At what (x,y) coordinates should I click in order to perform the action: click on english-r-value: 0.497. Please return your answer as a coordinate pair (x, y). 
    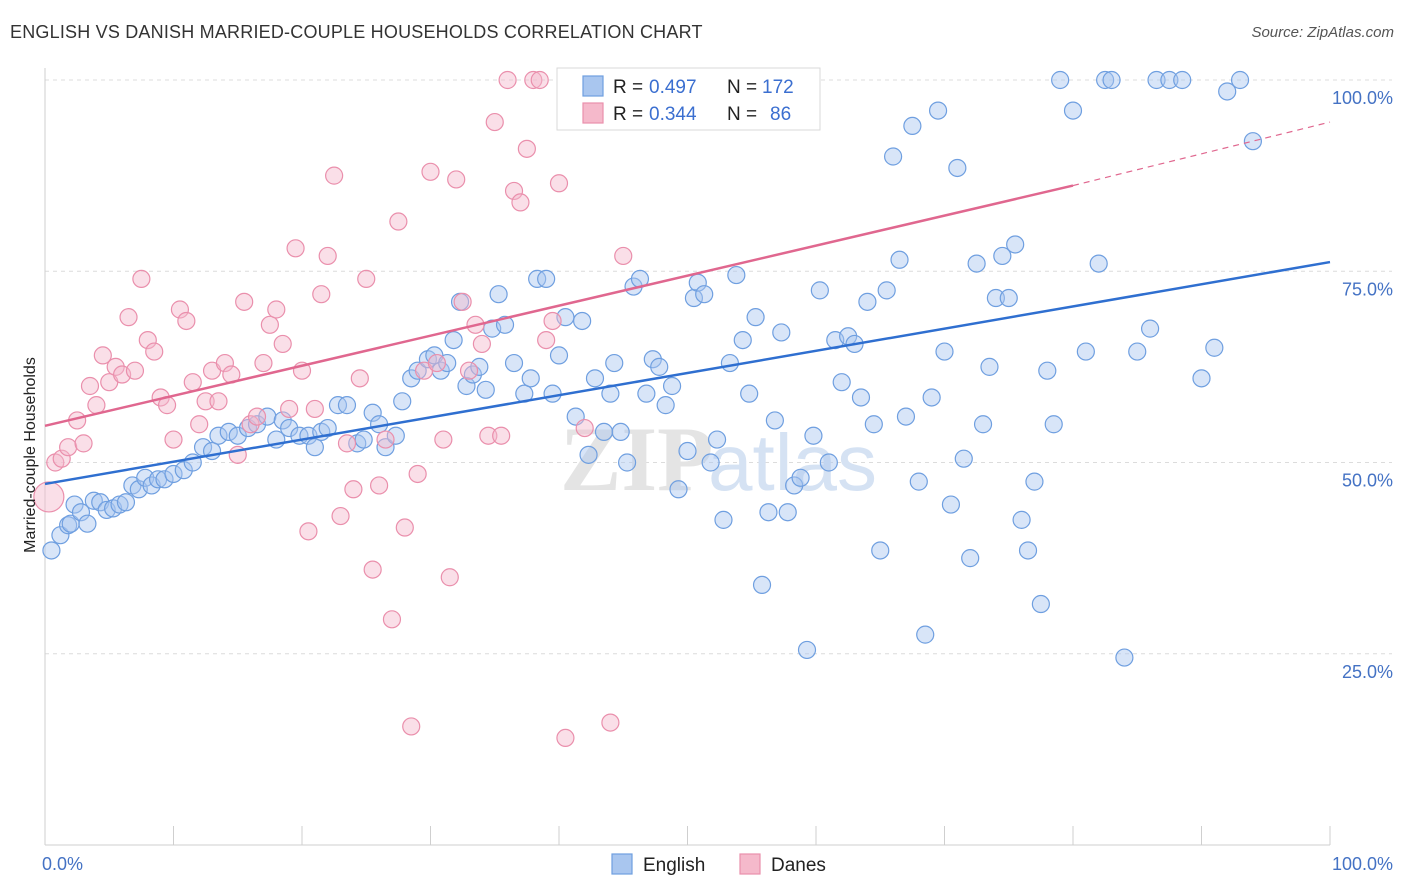
    Looking at the image, I should click on (673, 87).